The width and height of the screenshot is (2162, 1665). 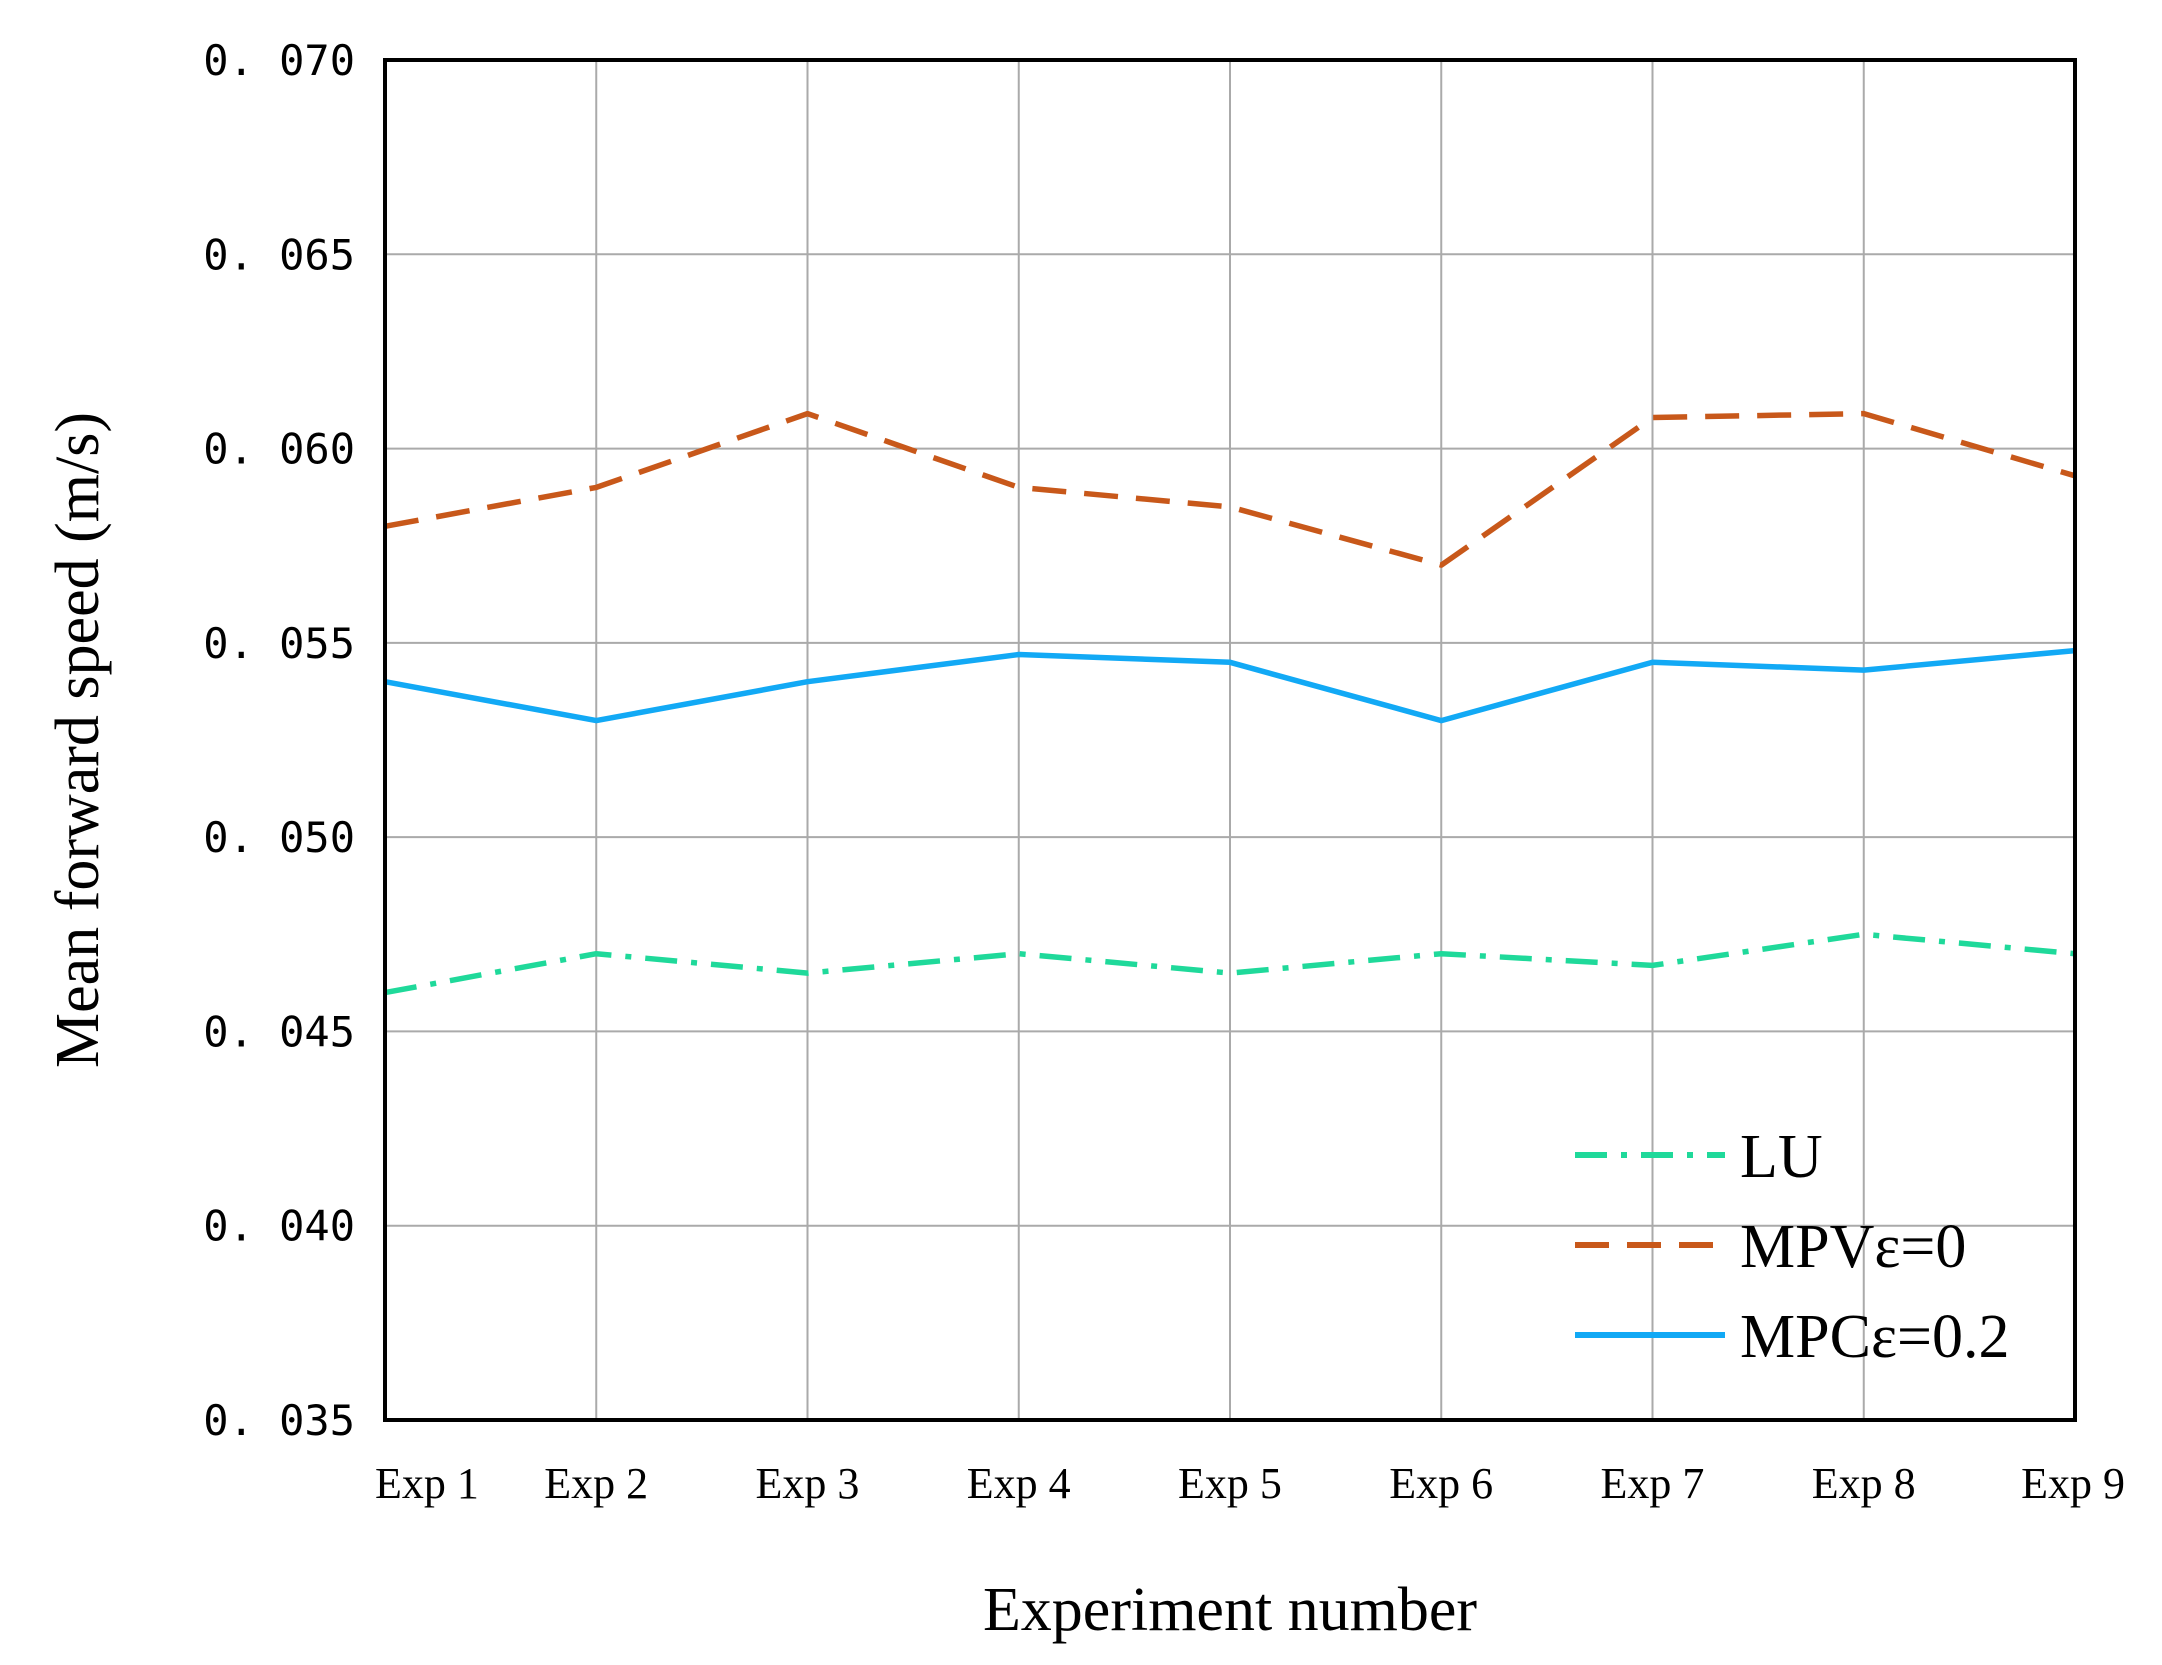 What do you see at coordinates (1230, 1610) in the screenshot?
I see `x-axis-title: Experiment number` at bounding box center [1230, 1610].